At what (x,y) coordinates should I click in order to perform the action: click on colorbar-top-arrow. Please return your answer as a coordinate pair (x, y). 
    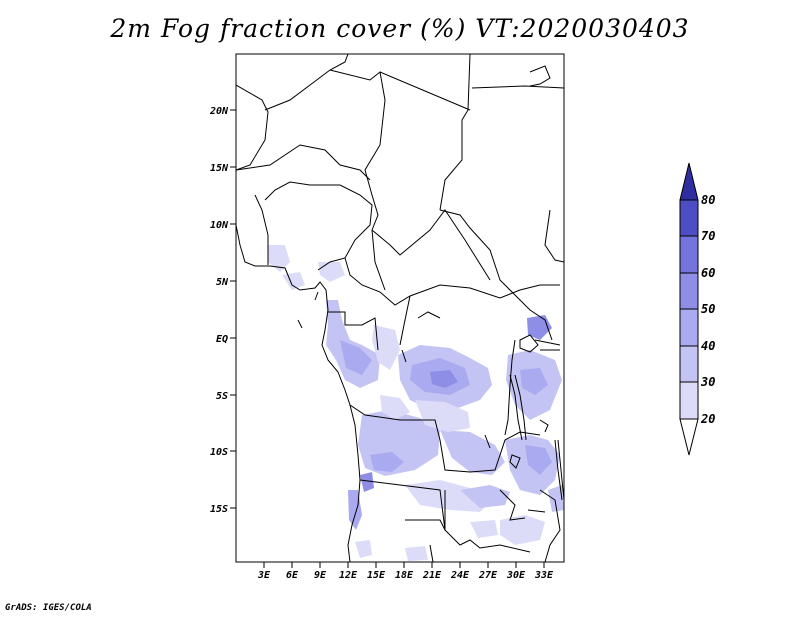
    Looking at the image, I should click on (689, 181).